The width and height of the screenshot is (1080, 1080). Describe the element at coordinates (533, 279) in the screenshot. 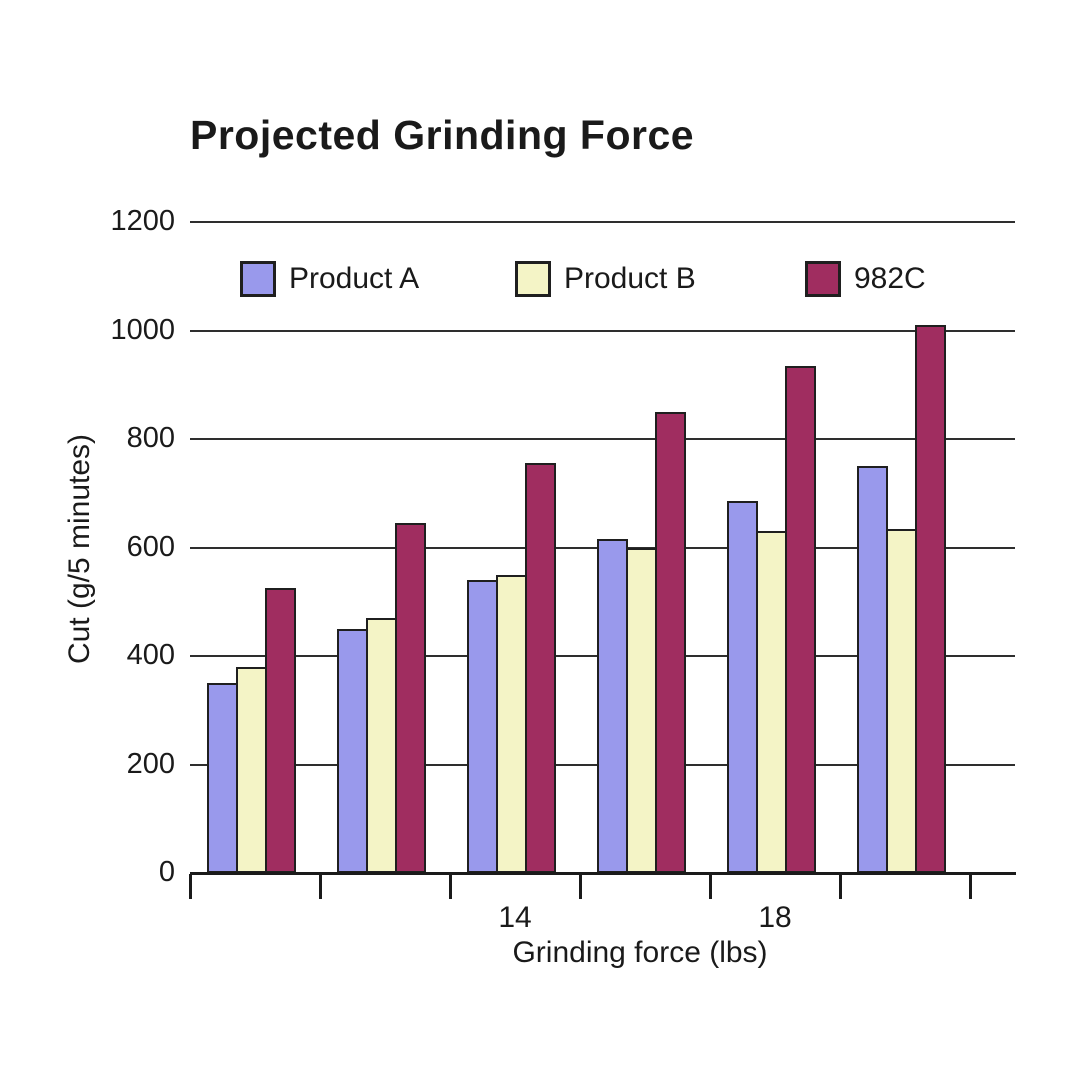

I see `legend-swatch-product-b` at that location.